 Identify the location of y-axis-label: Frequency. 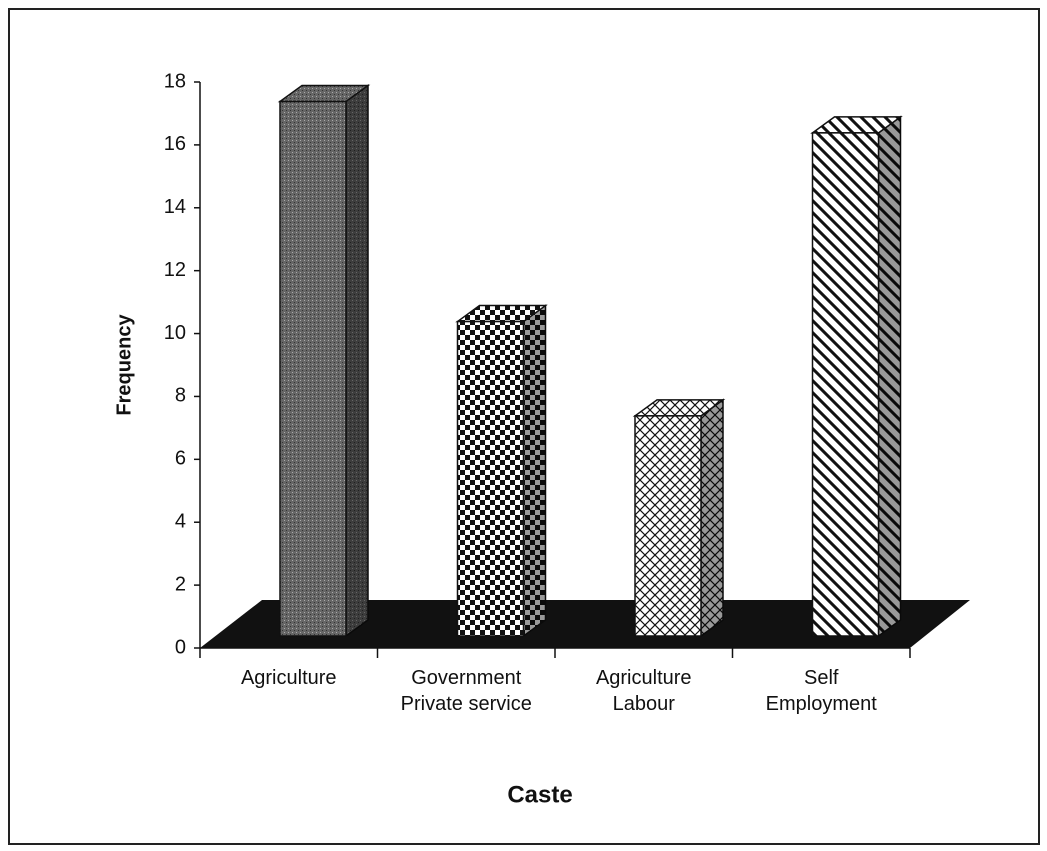
(124, 365).